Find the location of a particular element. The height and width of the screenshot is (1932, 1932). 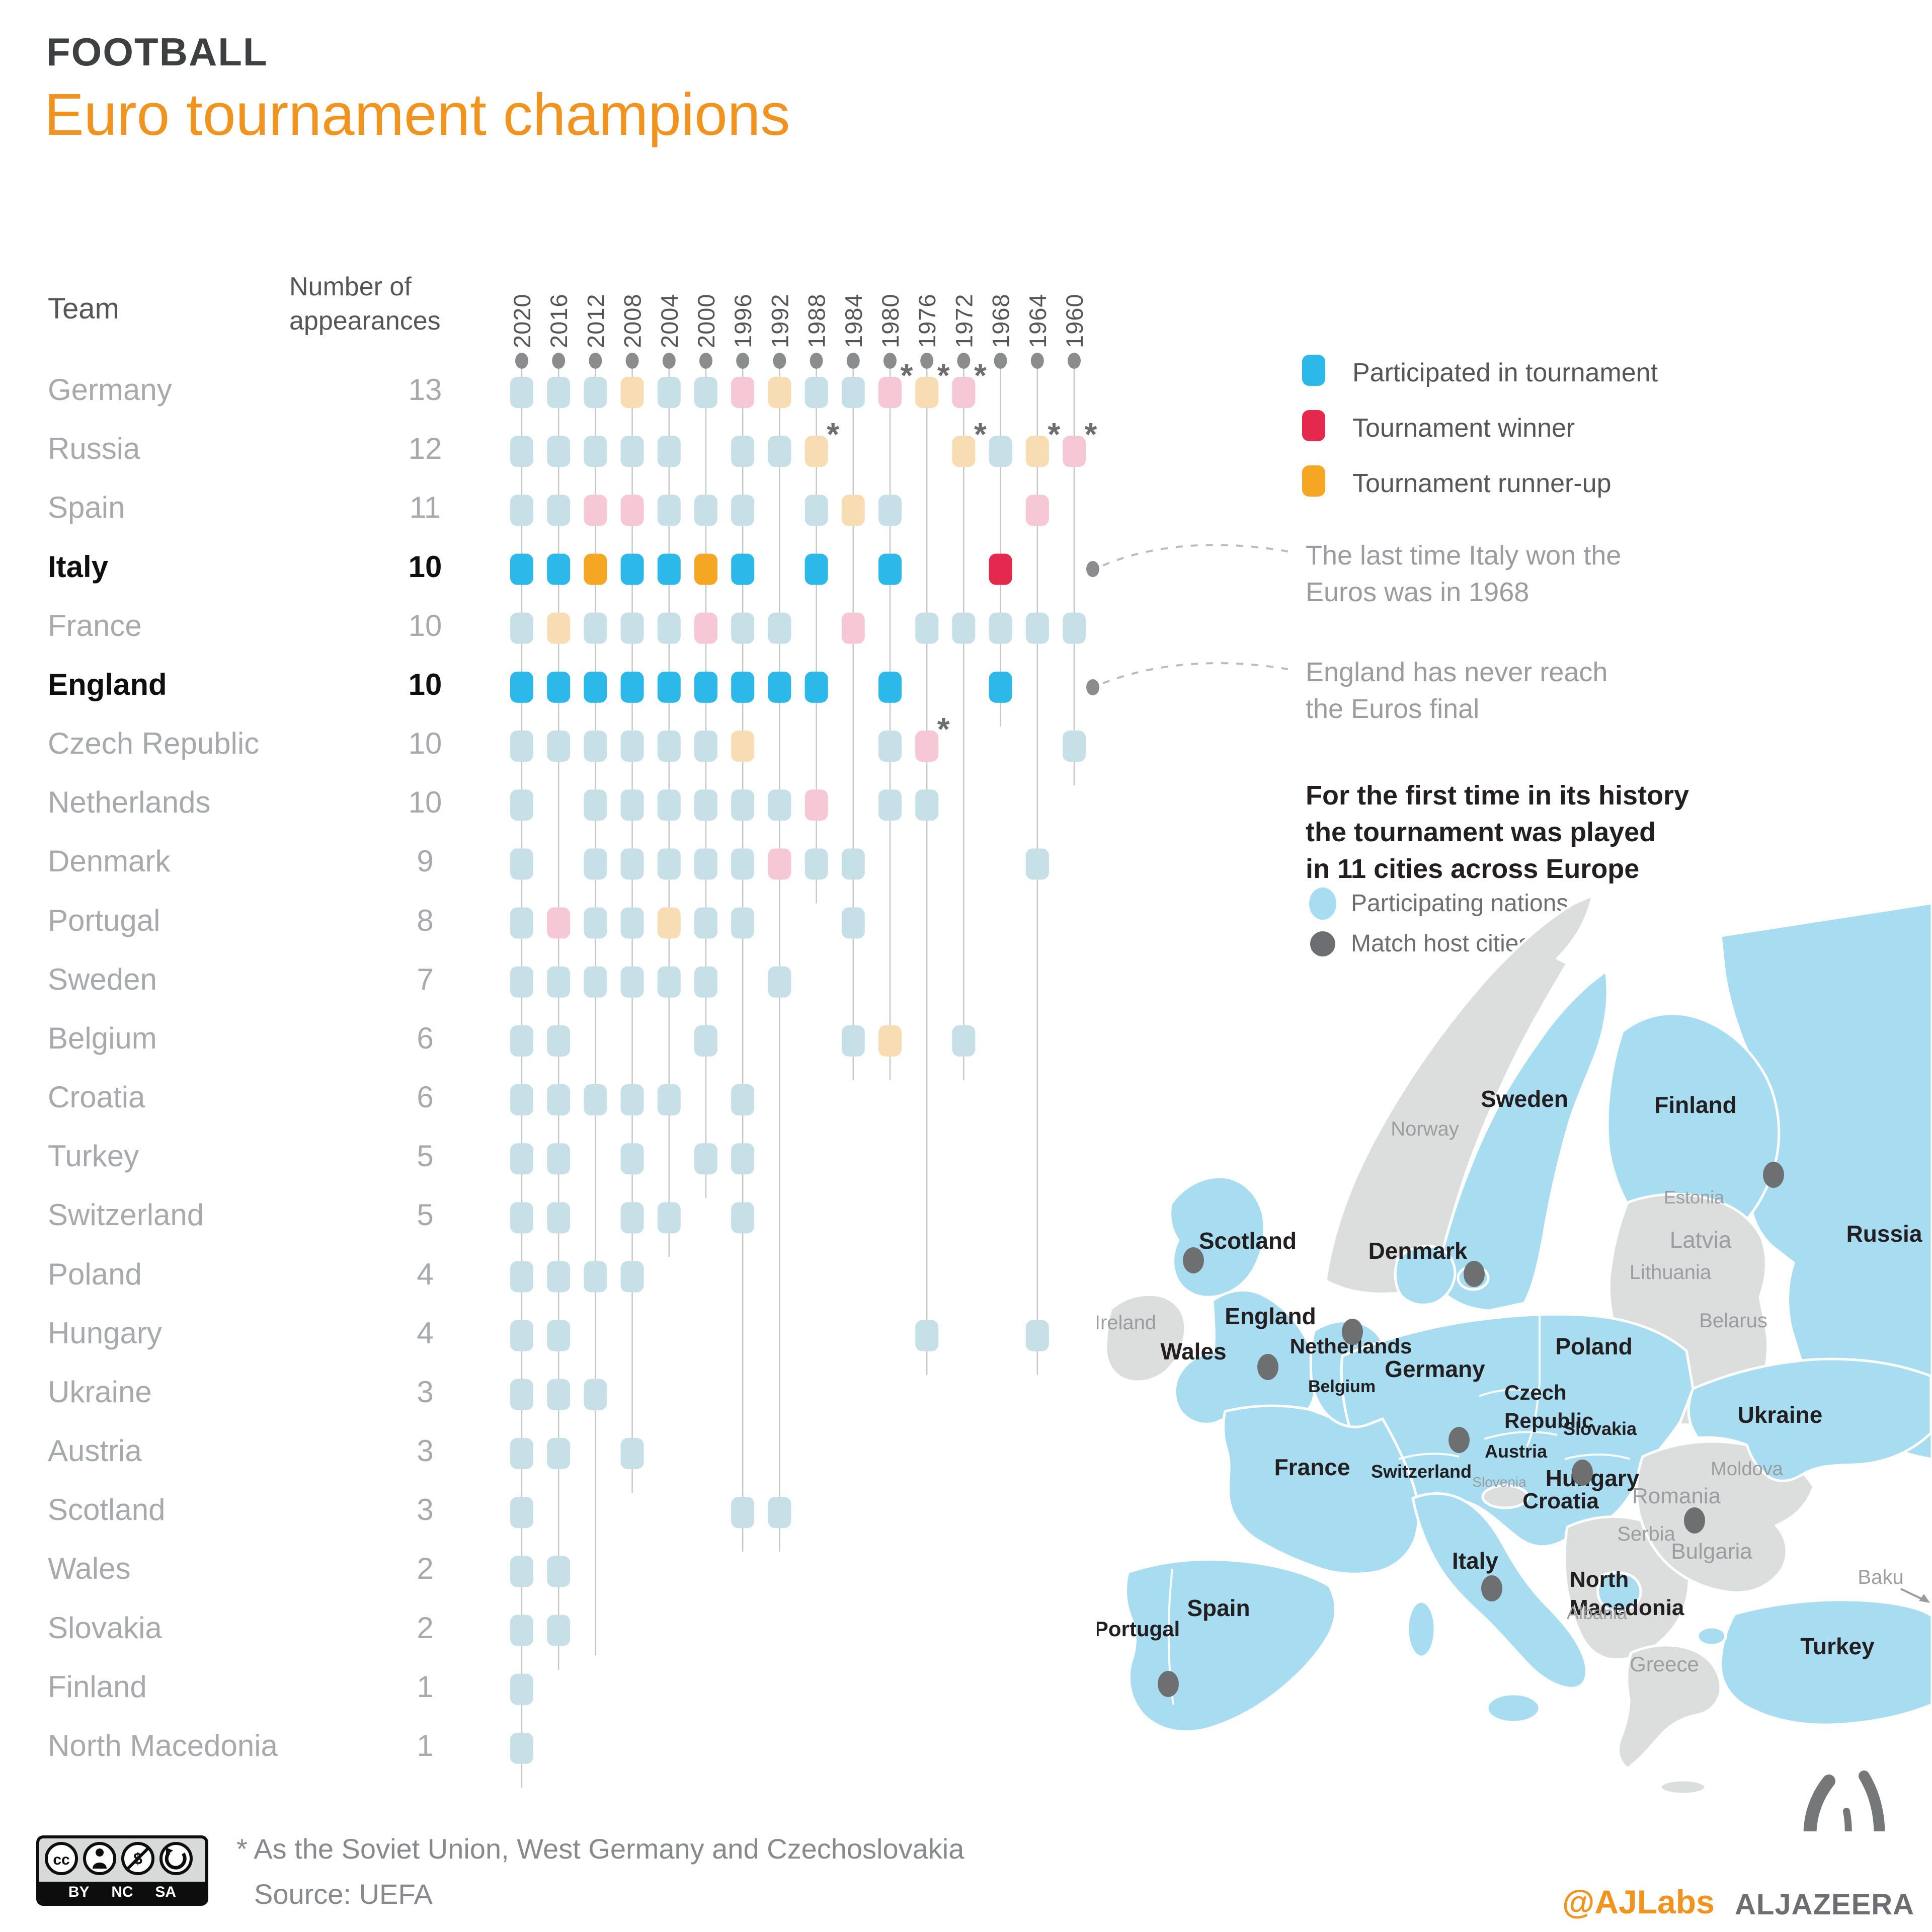

team-name: Russia is located at coordinates (94, 449).